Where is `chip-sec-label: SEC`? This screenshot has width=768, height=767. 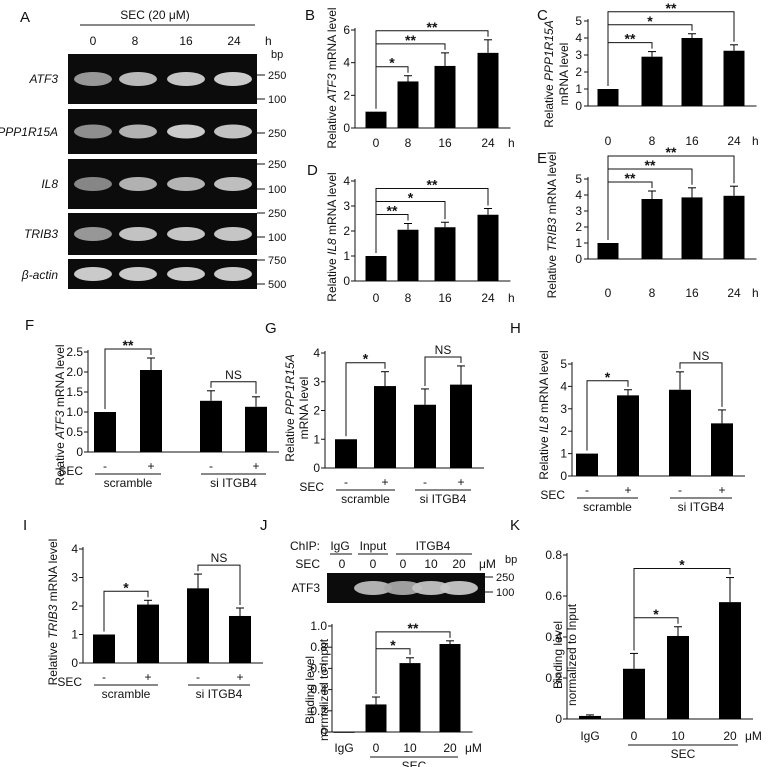
chip-sec-label: SEC is located at coordinates (307, 564).